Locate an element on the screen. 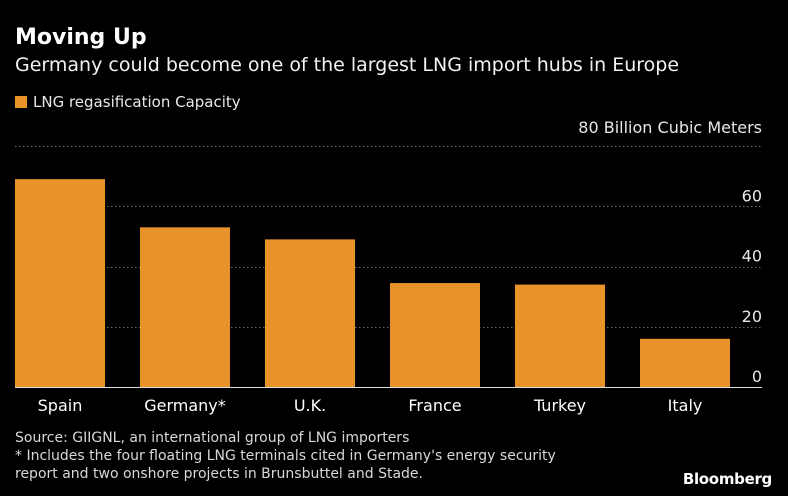  x-tick-label: Italy is located at coordinates (685, 405).